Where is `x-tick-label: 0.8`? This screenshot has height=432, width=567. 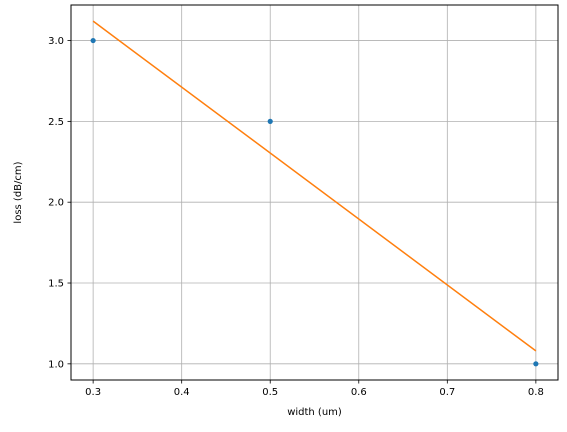
x-tick-label: 0.8 is located at coordinates (536, 392).